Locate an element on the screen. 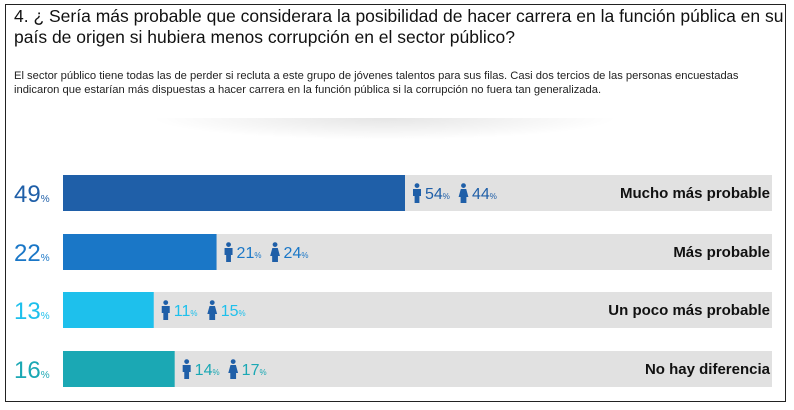 This screenshot has height=410, width=794. decorative-shadow is located at coordinates (385, 129).